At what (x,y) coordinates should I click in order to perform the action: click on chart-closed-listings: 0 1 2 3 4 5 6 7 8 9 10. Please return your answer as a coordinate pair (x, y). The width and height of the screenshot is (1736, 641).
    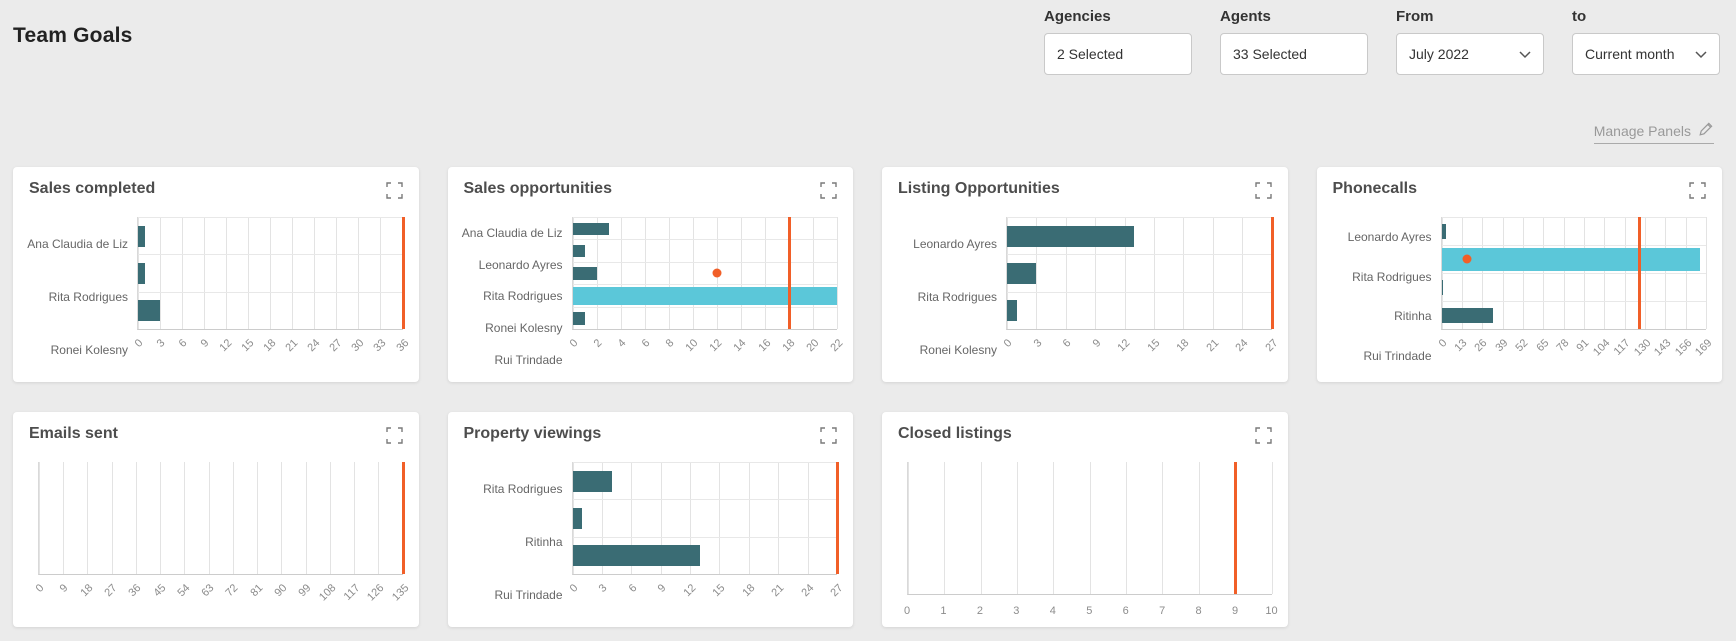
    Looking at the image, I should click on (1088, 541).